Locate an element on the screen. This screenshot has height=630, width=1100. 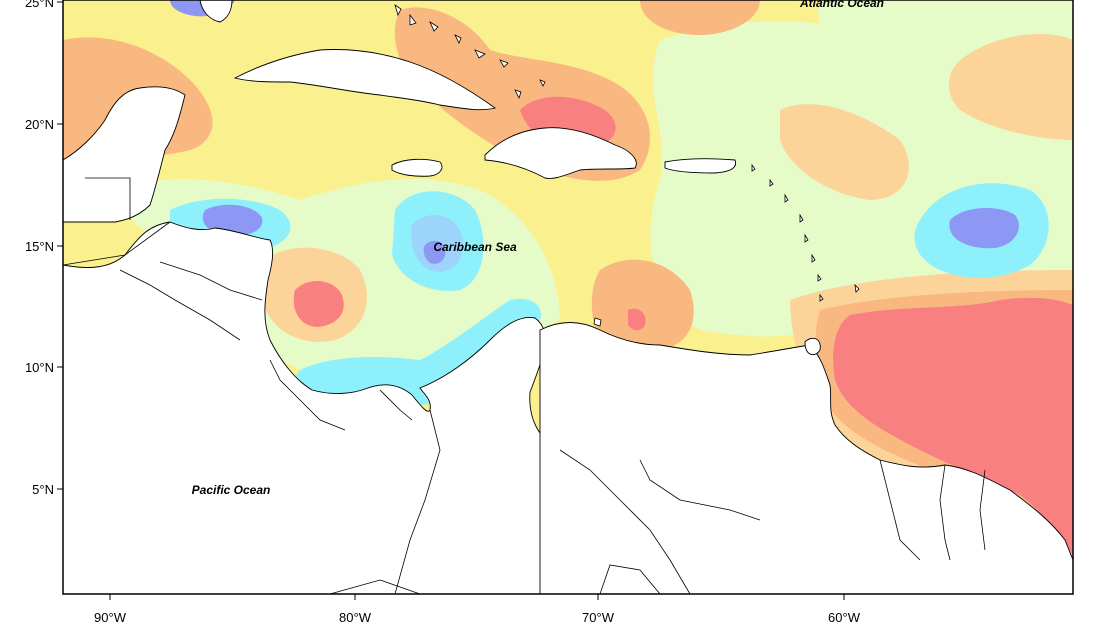
label-caribbean-sea: Caribbean Sea is located at coordinates (475, 247).